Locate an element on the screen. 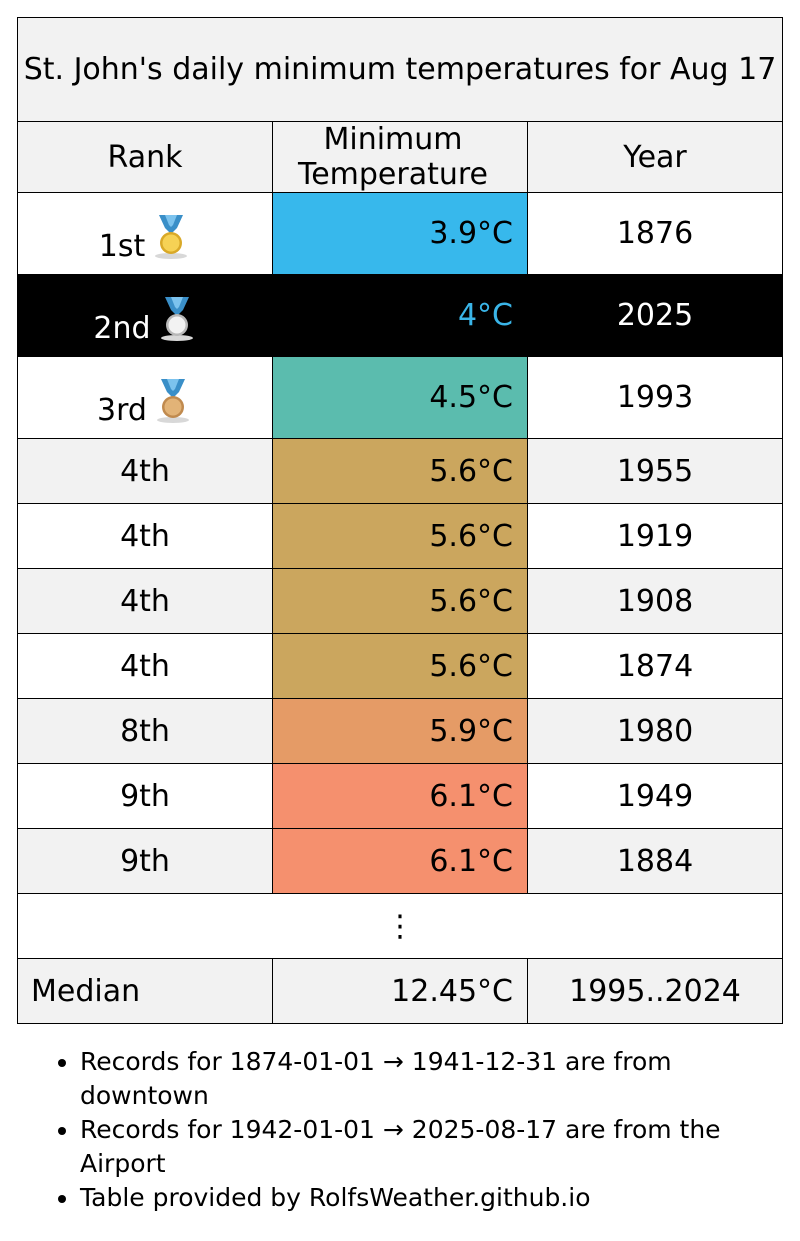 Image resolution: width=800 pixels, height=1241 pixels. table-row: 9th 6.1°C 1949 is located at coordinates (400, 796).